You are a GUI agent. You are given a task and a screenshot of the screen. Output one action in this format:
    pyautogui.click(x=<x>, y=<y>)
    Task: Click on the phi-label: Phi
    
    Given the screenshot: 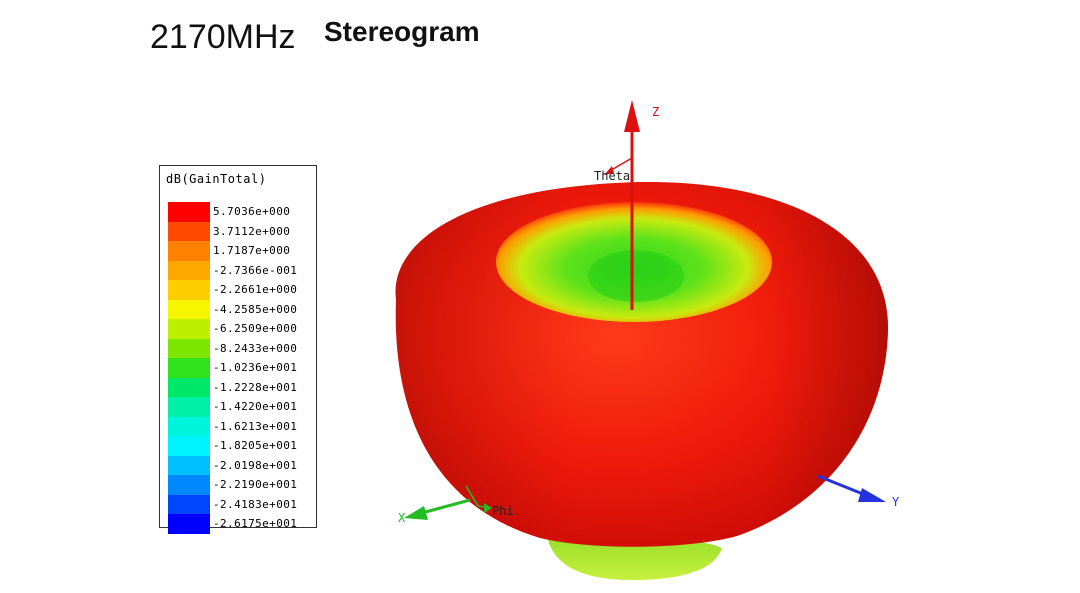 What is the action you would take?
    pyautogui.click(x=503, y=511)
    